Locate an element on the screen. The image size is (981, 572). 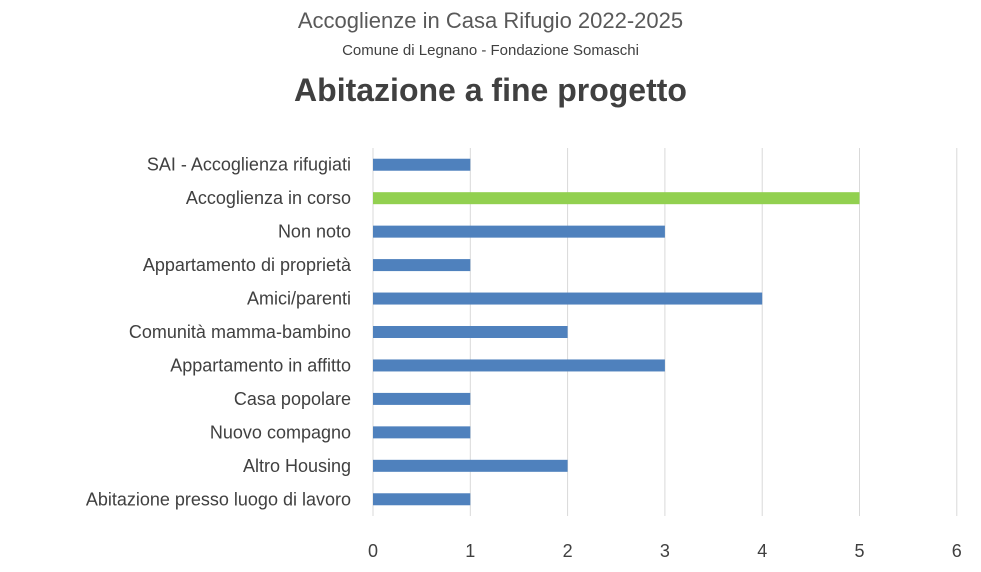
chart-title: Accoglienze in Casa Rifugio 2022-2025 is located at coordinates (490, 20).